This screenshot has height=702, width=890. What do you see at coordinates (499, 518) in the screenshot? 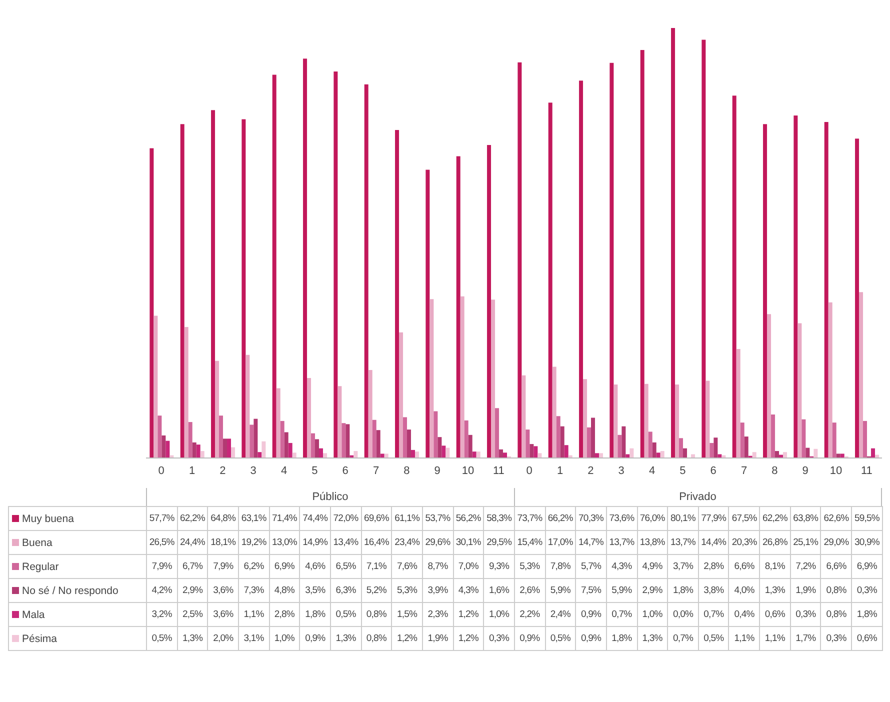
I see `data-label: 58,3%` at bounding box center [499, 518].